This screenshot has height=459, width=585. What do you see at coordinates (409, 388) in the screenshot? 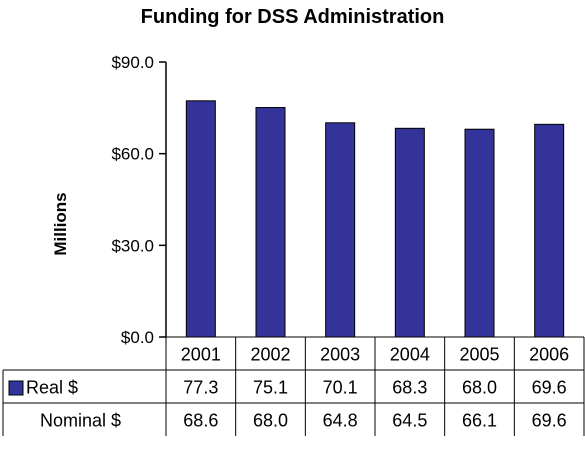
I see `data-value: 68.3` at bounding box center [409, 388].